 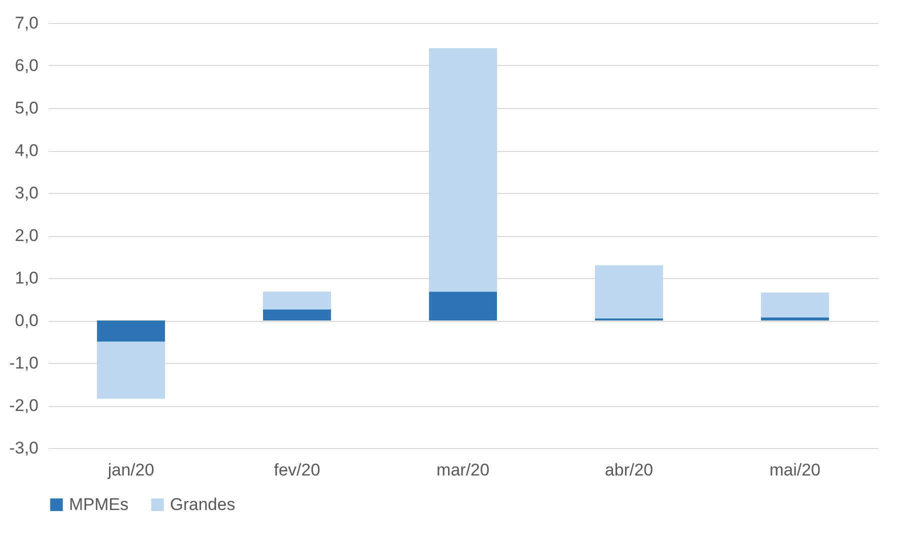 What do you see at coordinates (26, 65) in the screenshot?
I see `y-tick-label: 6,0` at bounding box center [26, 65].